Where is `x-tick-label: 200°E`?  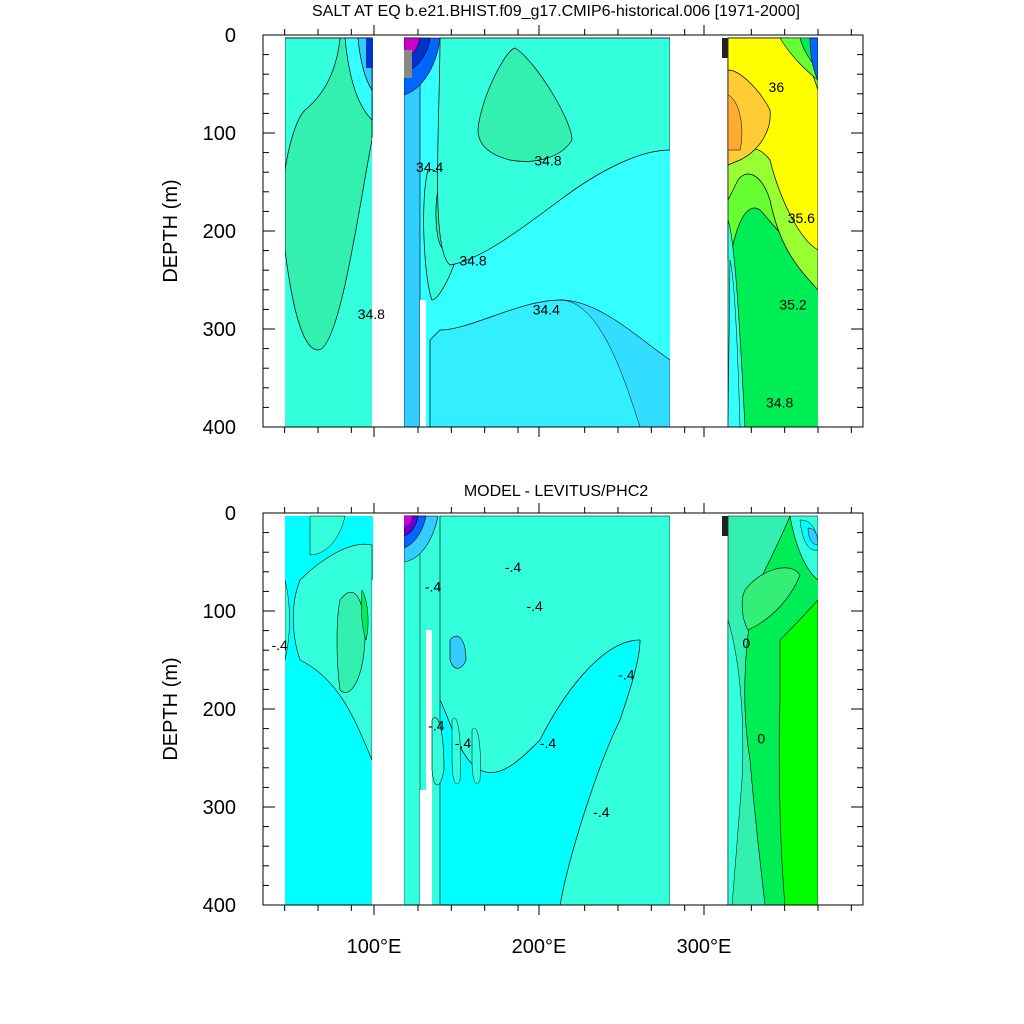 x-tick-label: 200°E is located at coordinates (539, 947).